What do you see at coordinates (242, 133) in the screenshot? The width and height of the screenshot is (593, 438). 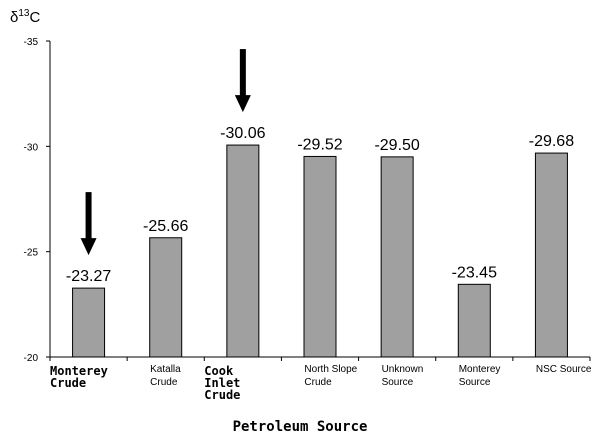 I see `bar-value-label: -30.06` at bounding box center [242, 133].